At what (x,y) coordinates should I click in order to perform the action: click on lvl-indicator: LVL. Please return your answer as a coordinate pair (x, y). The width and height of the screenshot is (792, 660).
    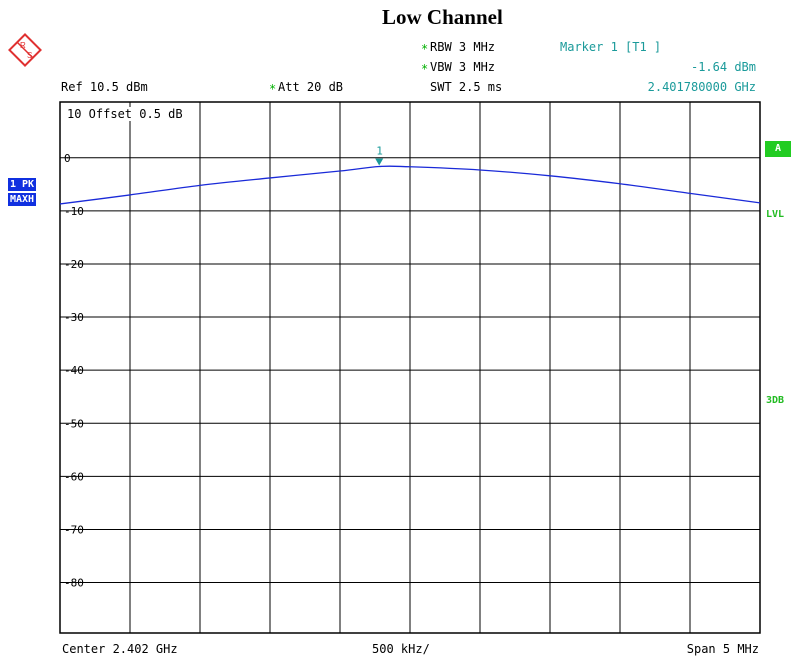
    Looking at the image, I should click on (775, 214).